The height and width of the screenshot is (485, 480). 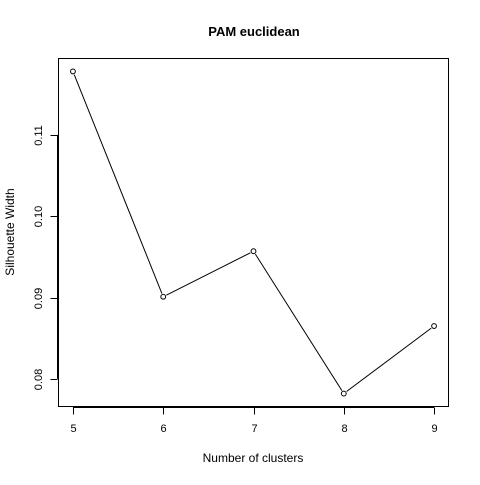 What do you see at coordinates (344, 429) in the screenshot?
I see `x-tick-label: 8` at bounding box center [344, 429].